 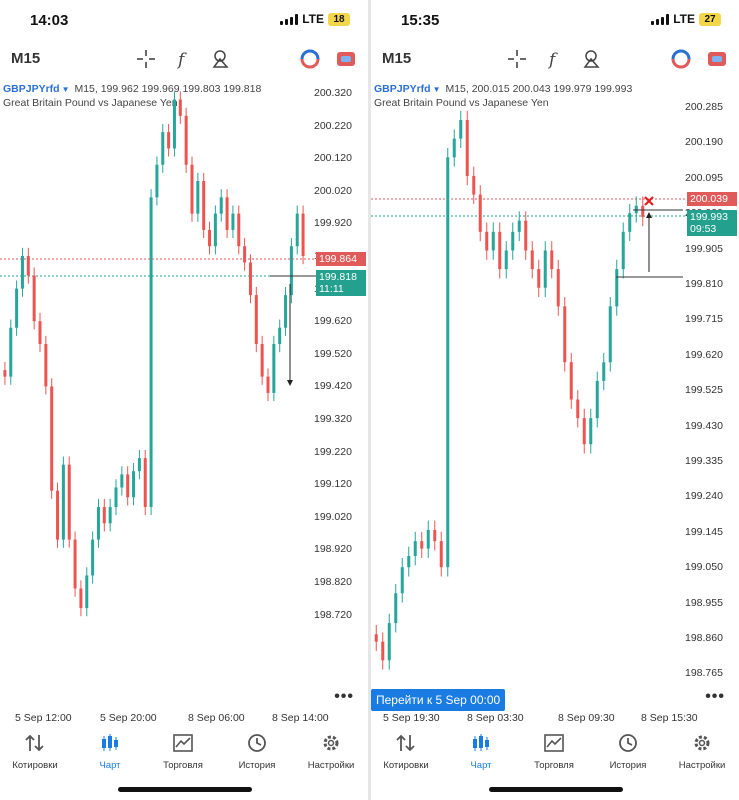 I want to click on chart-icon, so click(x=481, y=743).